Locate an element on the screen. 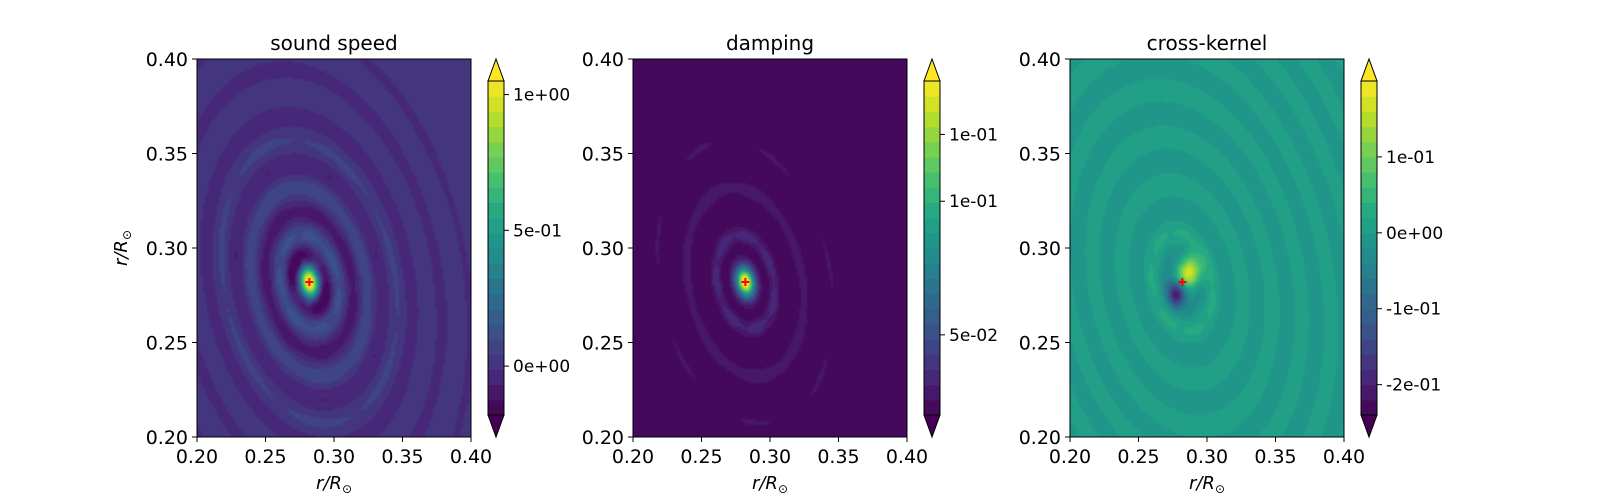 This screenshot has width=1600, height=500. plot-title: cross-kernel is located at coordinates (1207, 43).